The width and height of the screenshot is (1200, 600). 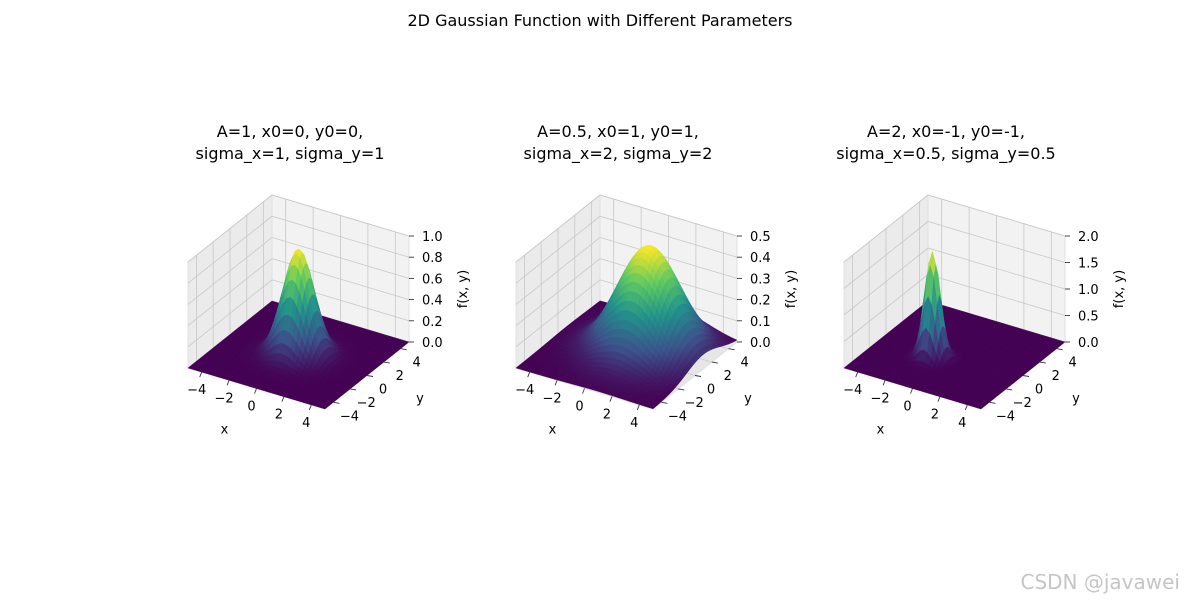 I want to click on z-tick-label: 0.5, so click(x=760, y=237).